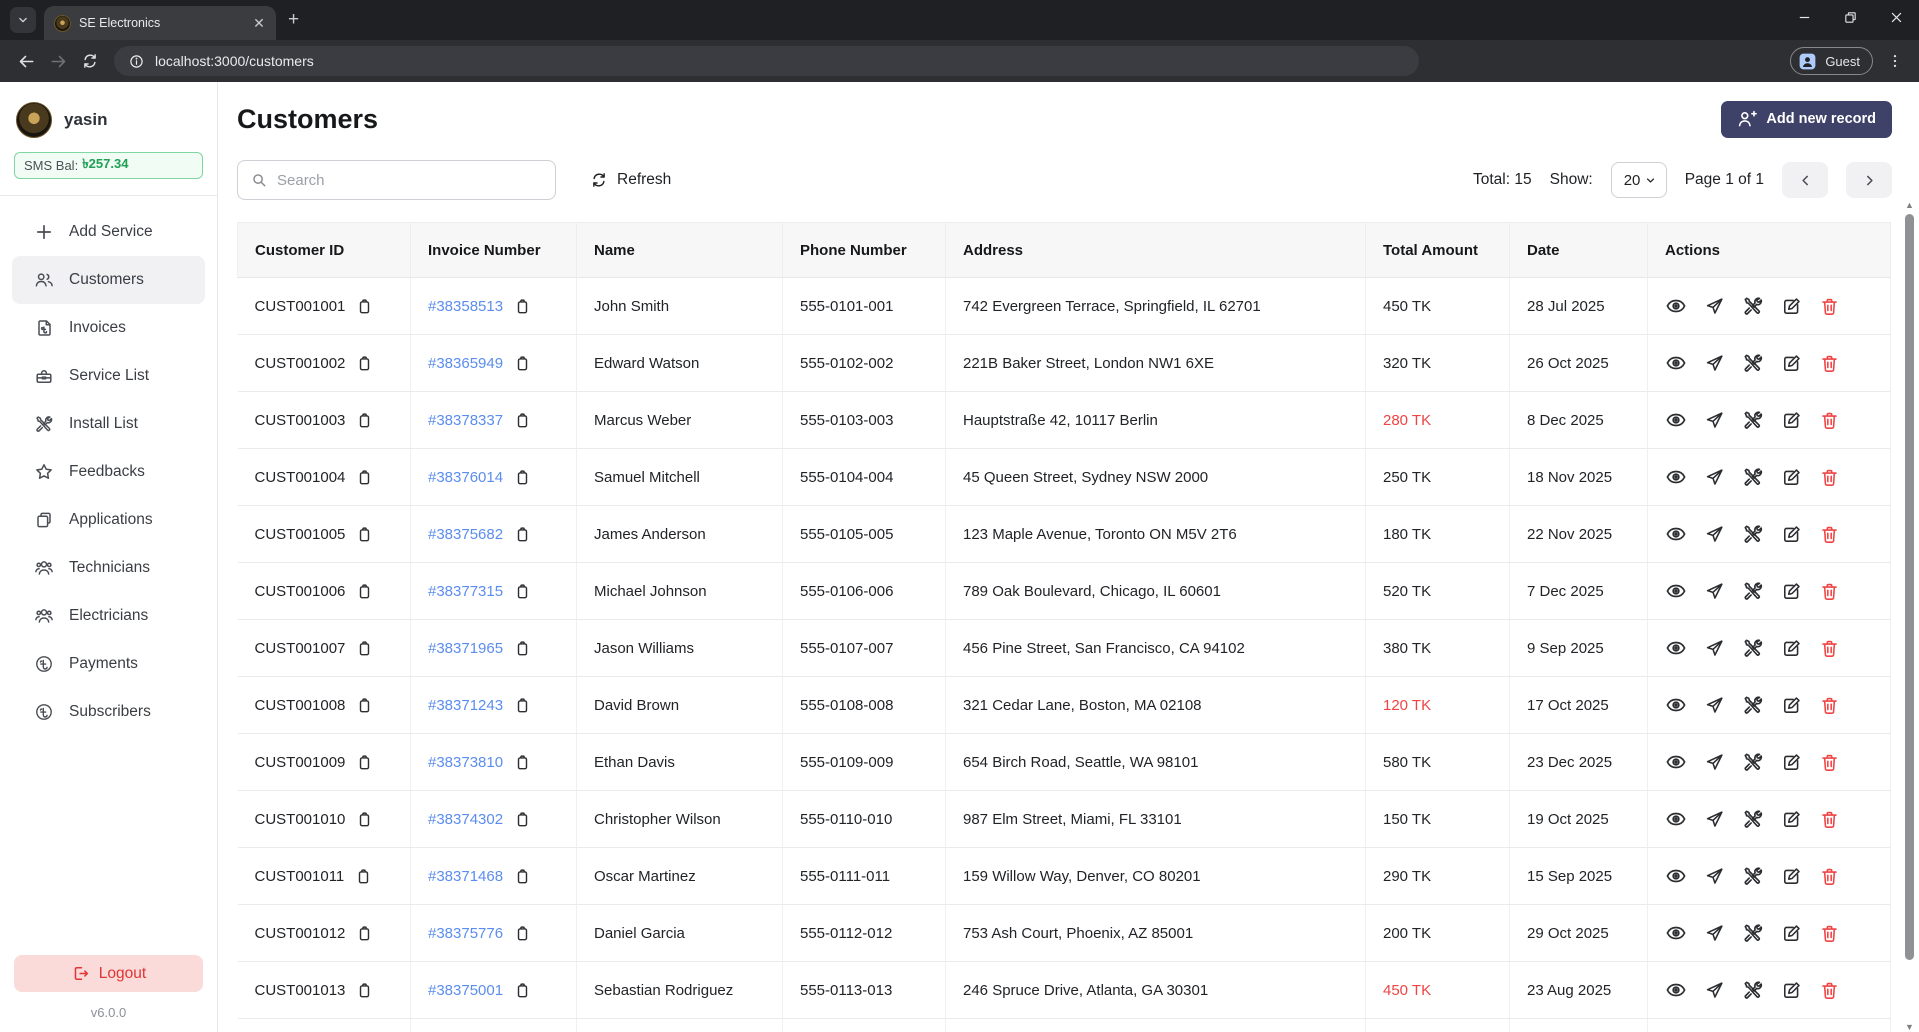  What do you see at coordinates (1831, 61) in the screenshot?
I see `browser-profile-button: Guest` at bounding box center [1831, 61].